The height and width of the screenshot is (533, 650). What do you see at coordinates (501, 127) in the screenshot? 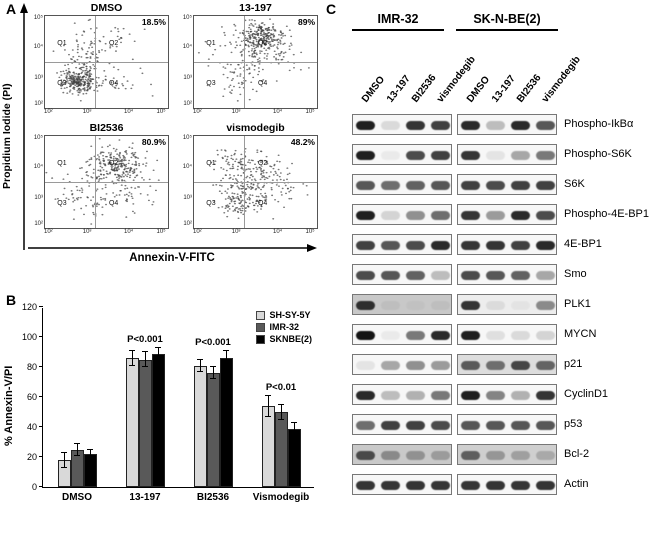
I see `blot-row: Phospho-IkBα` at bounding box center [501, 127].